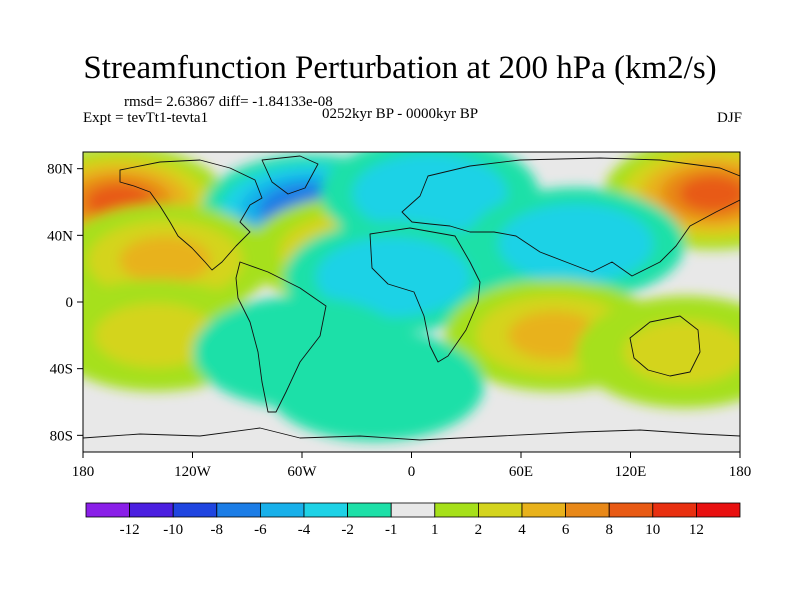 Image resolution: width=800 pixels, height=600 pixels. I want to click on coast-south-america, so click(281, 337).